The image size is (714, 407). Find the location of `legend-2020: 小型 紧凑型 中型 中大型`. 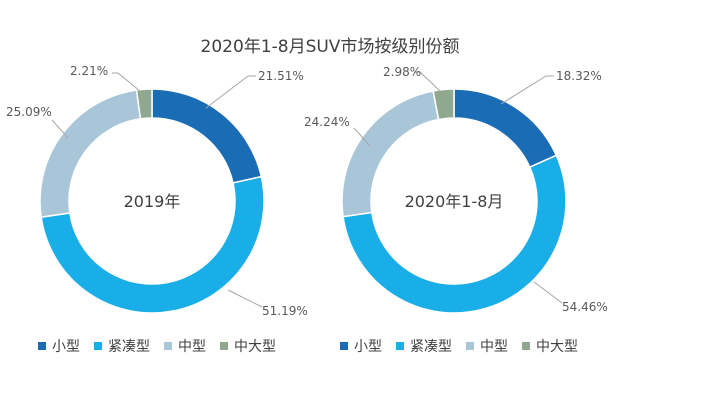

legend-2020: 小型 紧凑型 中型 中大型 is located at coordinates (466, 346).